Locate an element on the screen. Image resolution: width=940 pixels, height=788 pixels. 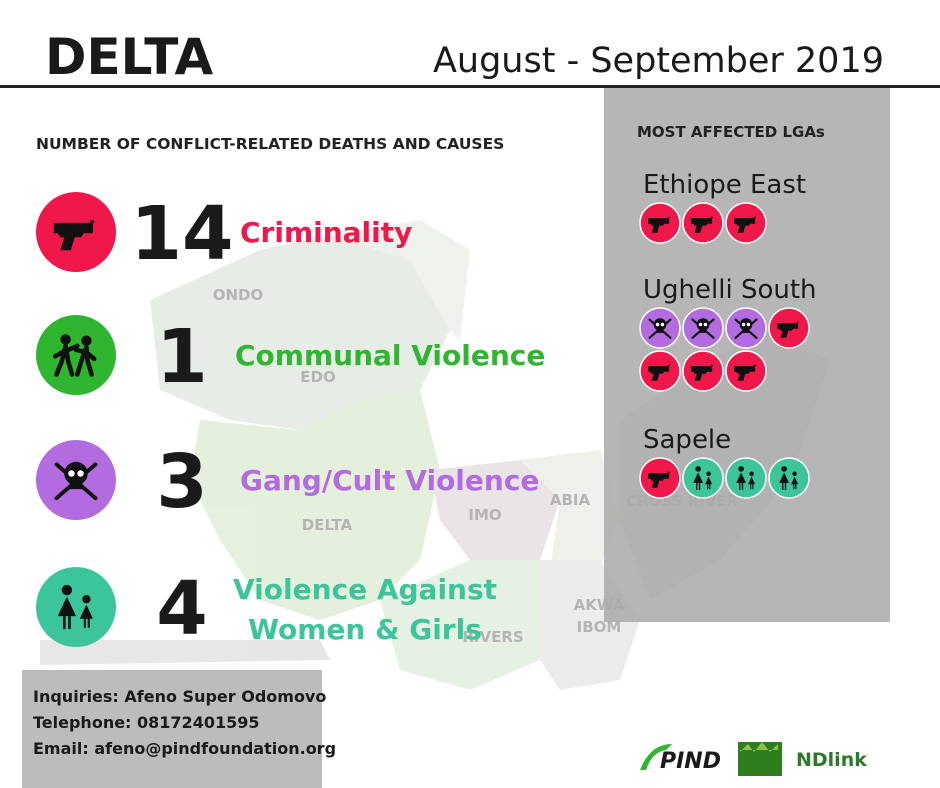
cause-label: Women & Girls is located at coordinates (365, 629).